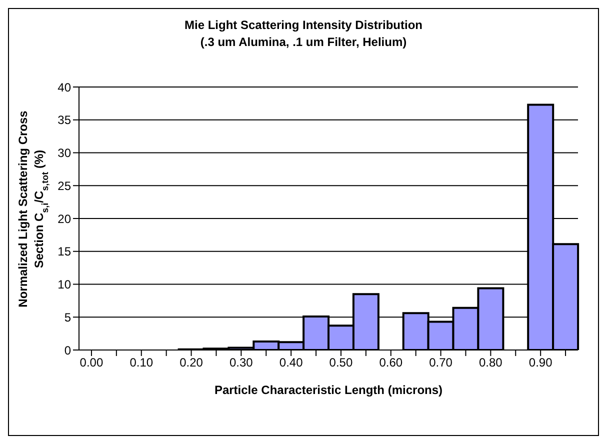 This screenshot has height=444, width=607. What do you see at coordinates (490, 363) in the screenshot?
I see `x-tick-label: 0.80` at bounding box center [490, 363].